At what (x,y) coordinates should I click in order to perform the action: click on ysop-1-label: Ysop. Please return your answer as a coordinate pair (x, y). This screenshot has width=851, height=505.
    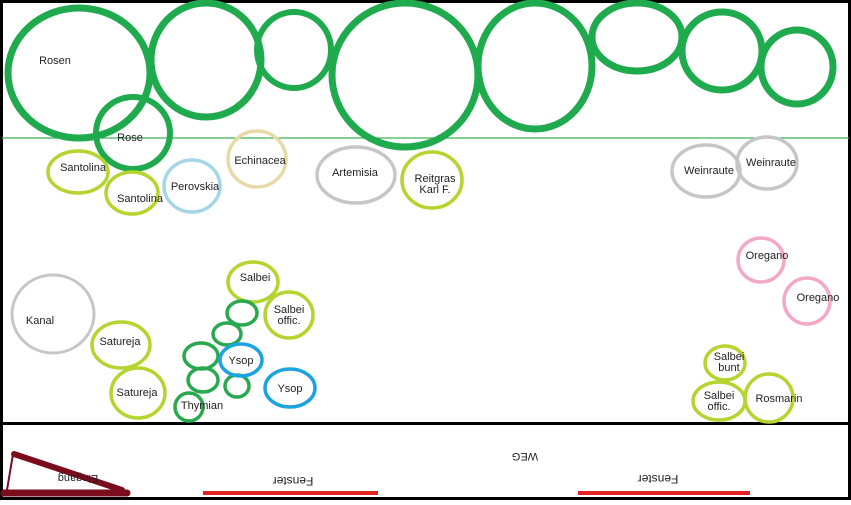
    Looking at the image, I should click on (240, 361).